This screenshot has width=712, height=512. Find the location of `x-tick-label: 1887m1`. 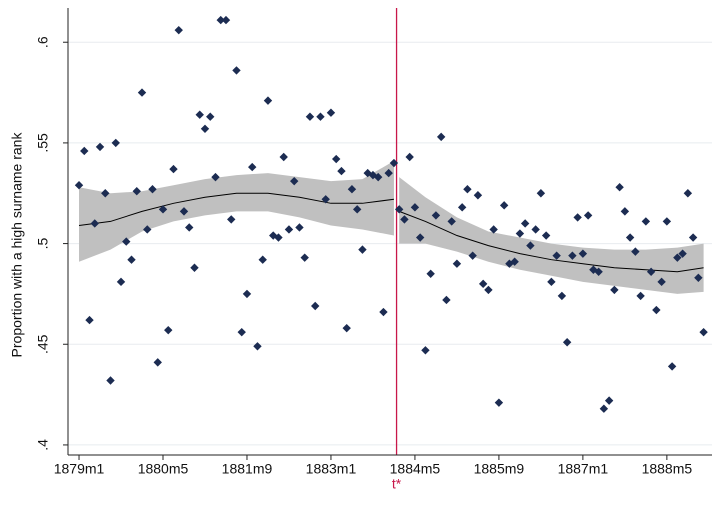

x-tick-label: 1887m1 is located at coordinates (583, 469).